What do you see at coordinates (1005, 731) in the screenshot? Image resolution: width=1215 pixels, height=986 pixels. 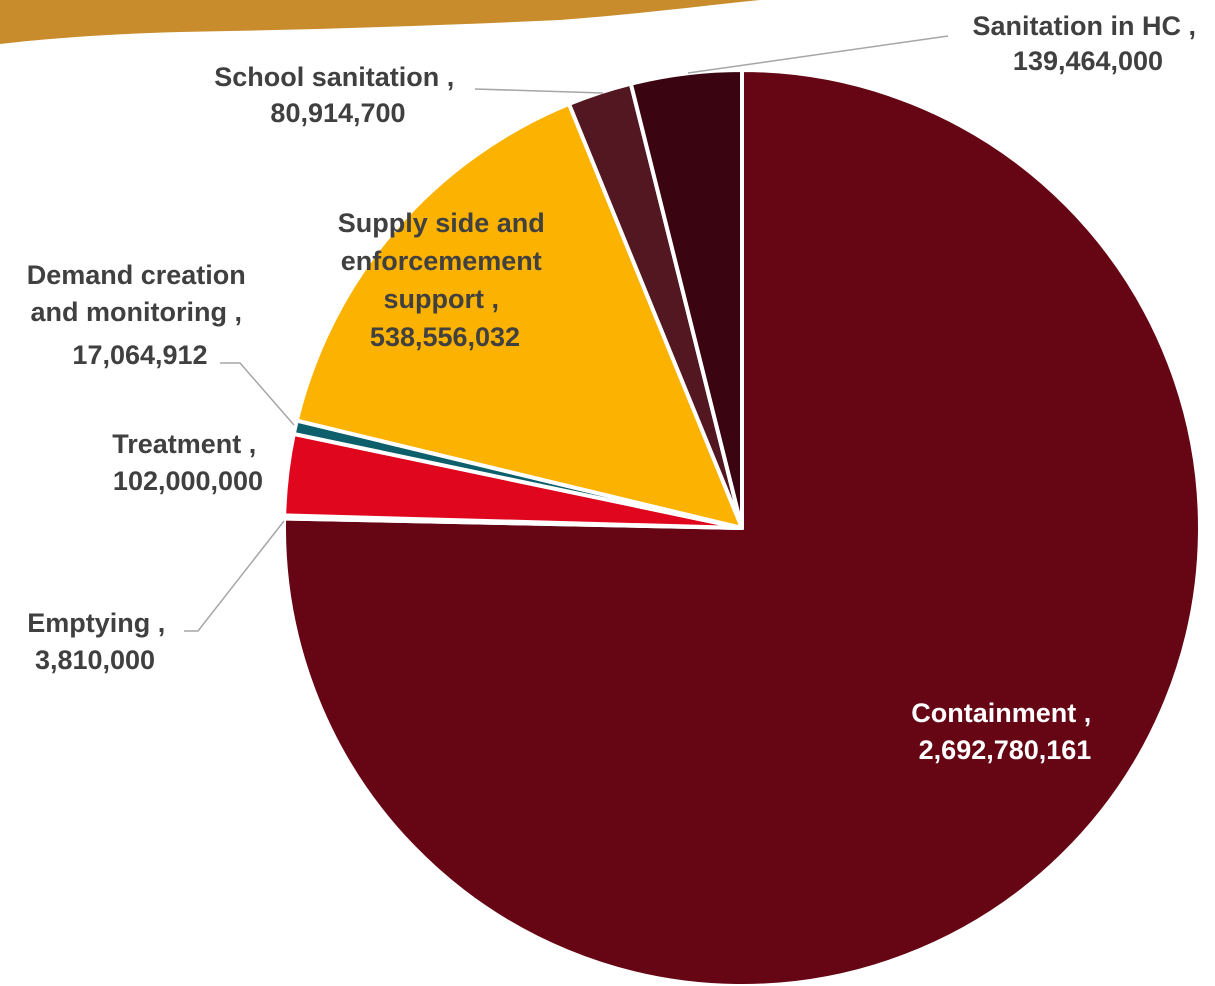 I see `label-containment: Containment , 2,692,780,161` at bounding box center [1005, 731].